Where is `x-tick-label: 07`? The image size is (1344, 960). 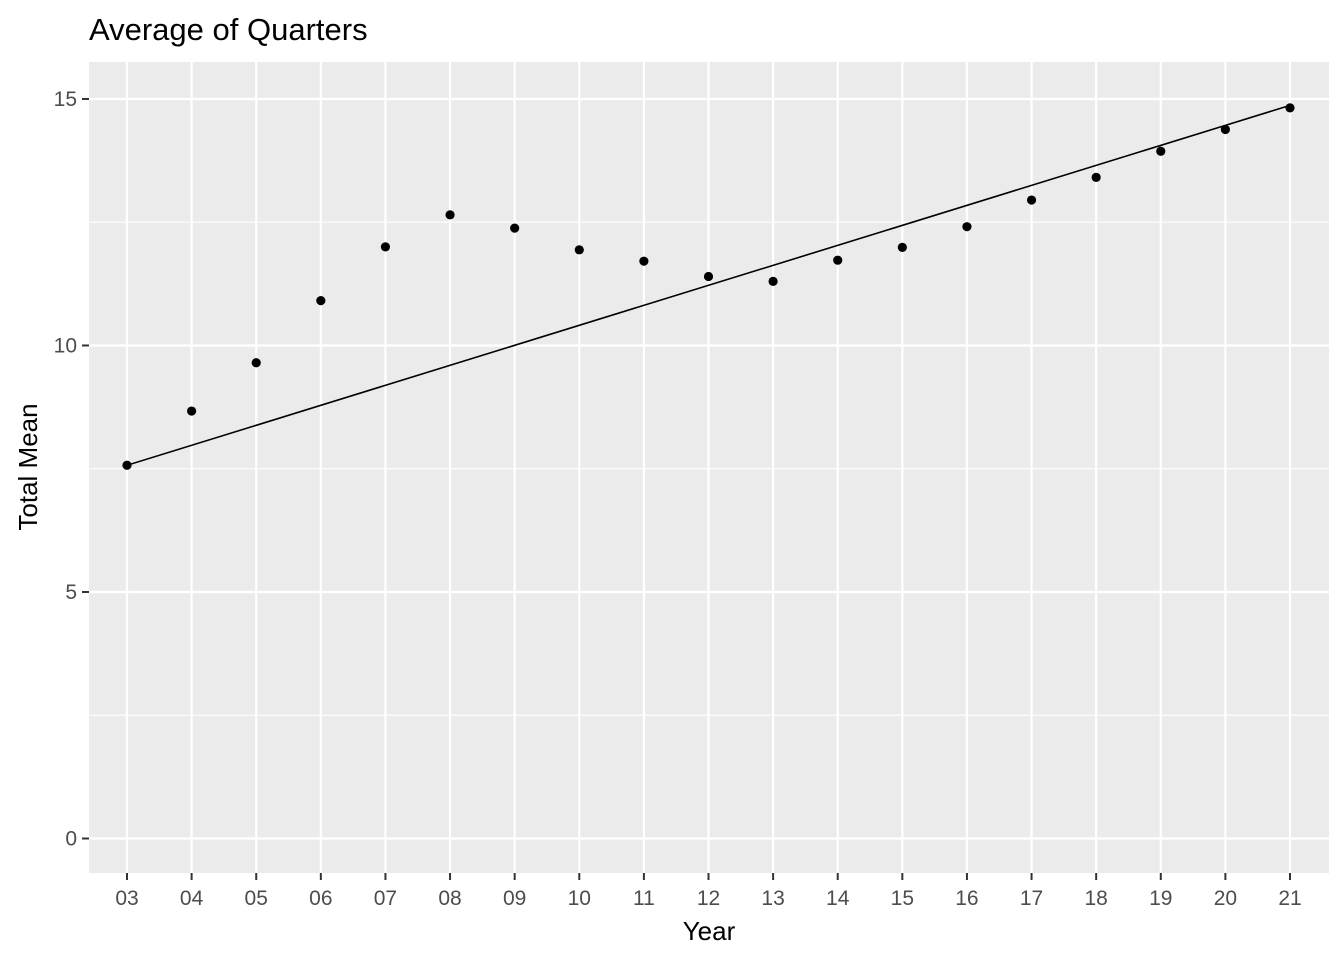
x-tick-label: 07 is located at coordinates (385, 898).